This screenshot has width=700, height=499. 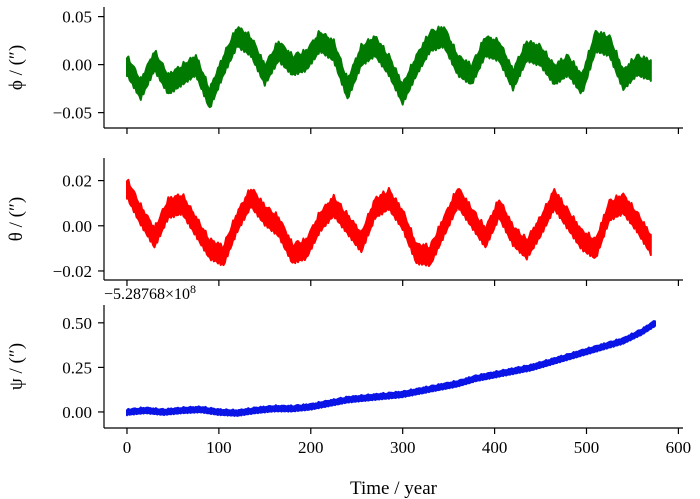 I want to click on offset-label: −5.28768×10⁸, so click(x=150, y=292).